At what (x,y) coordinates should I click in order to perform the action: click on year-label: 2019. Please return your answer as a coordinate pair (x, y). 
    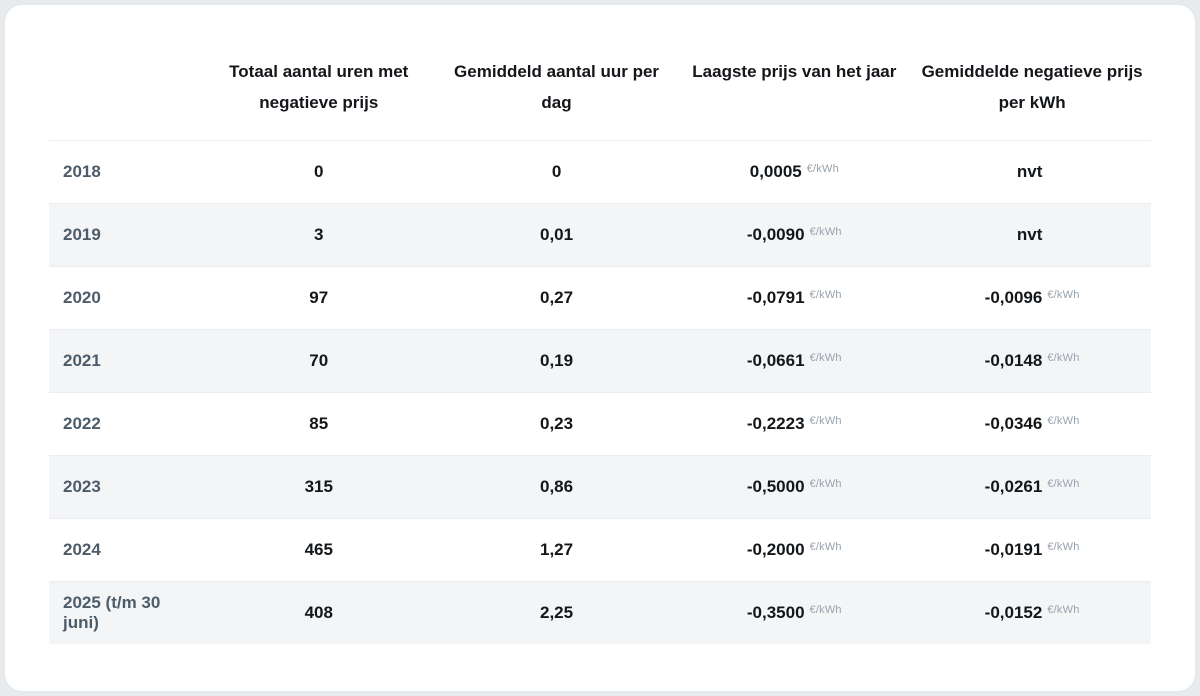
    Looking at the image, I should click on (82, 234).